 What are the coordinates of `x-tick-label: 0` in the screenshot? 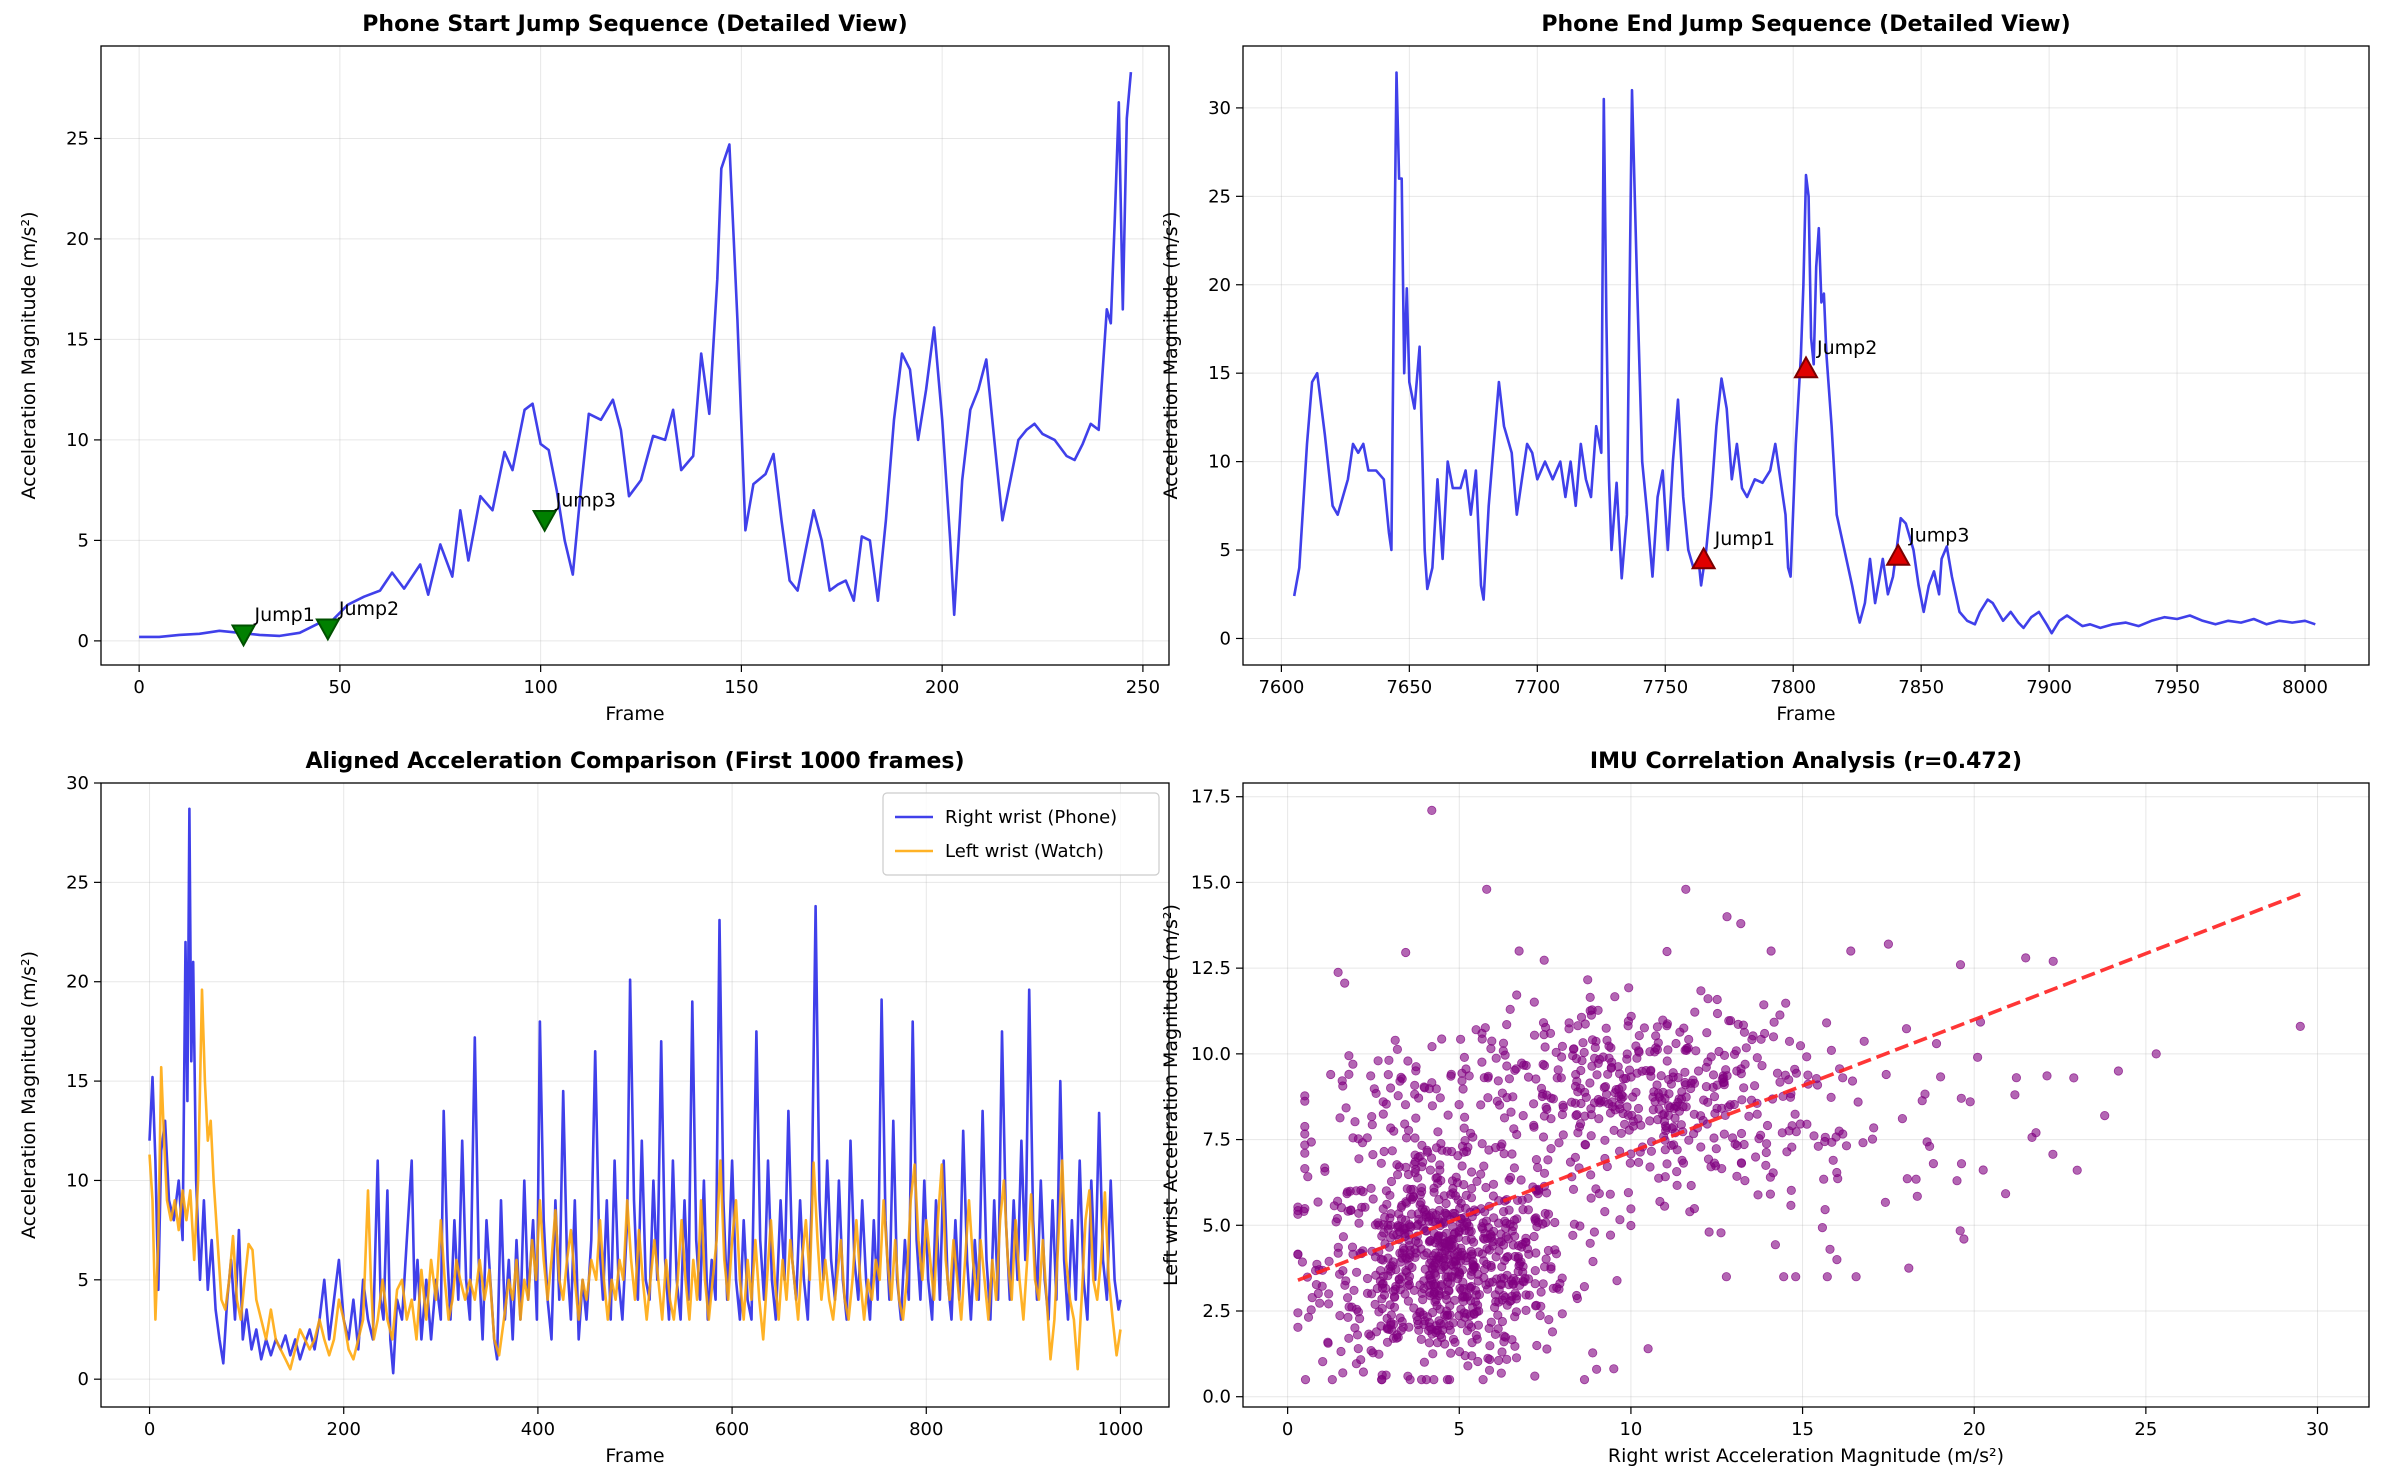 It's located at (149, 1429).